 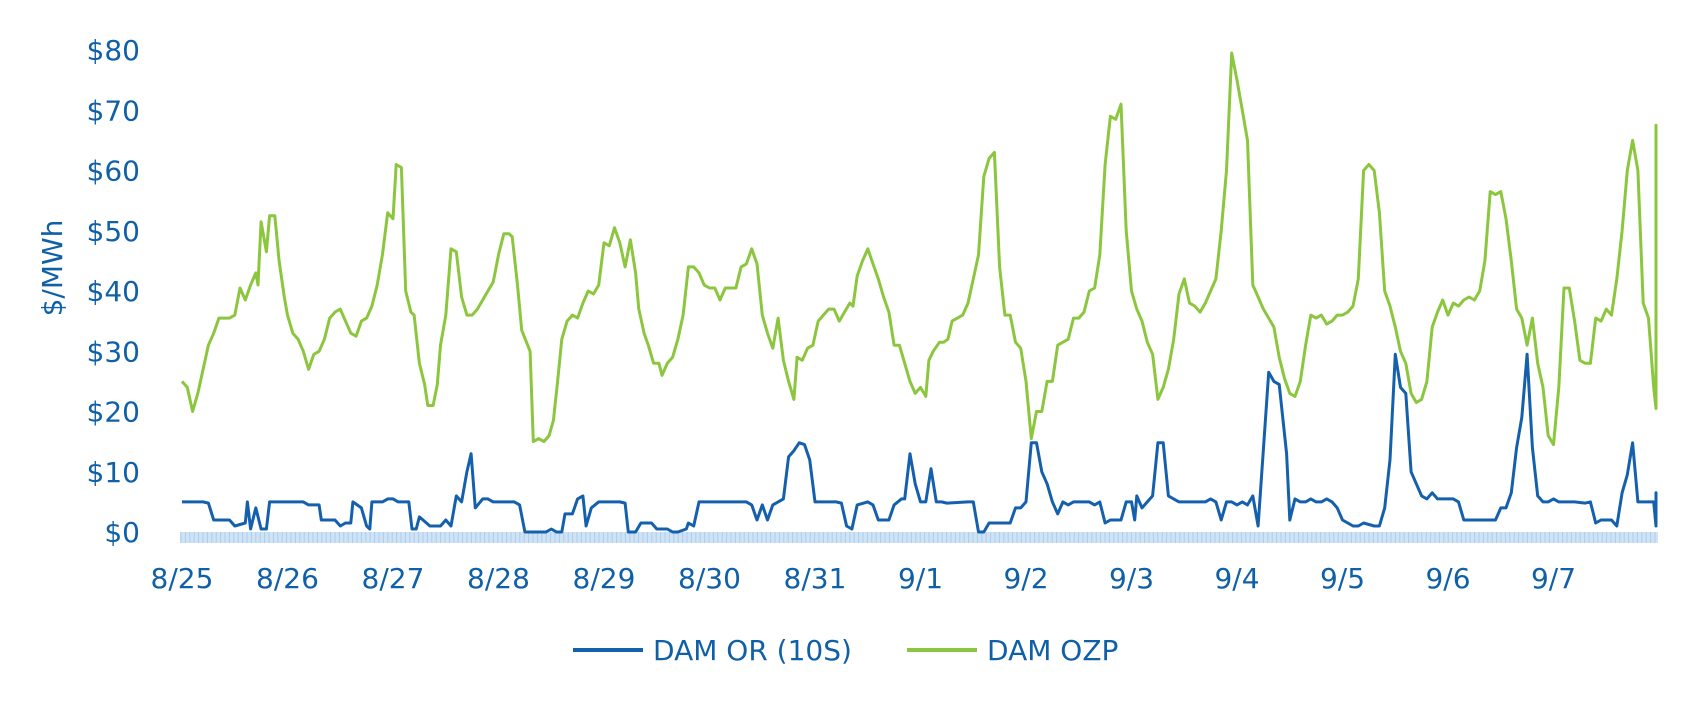 What do you see at coordinates (182, 578) in the screenshot?
I see `x-tick-label: 8/25` at bounding box center [182, 578].